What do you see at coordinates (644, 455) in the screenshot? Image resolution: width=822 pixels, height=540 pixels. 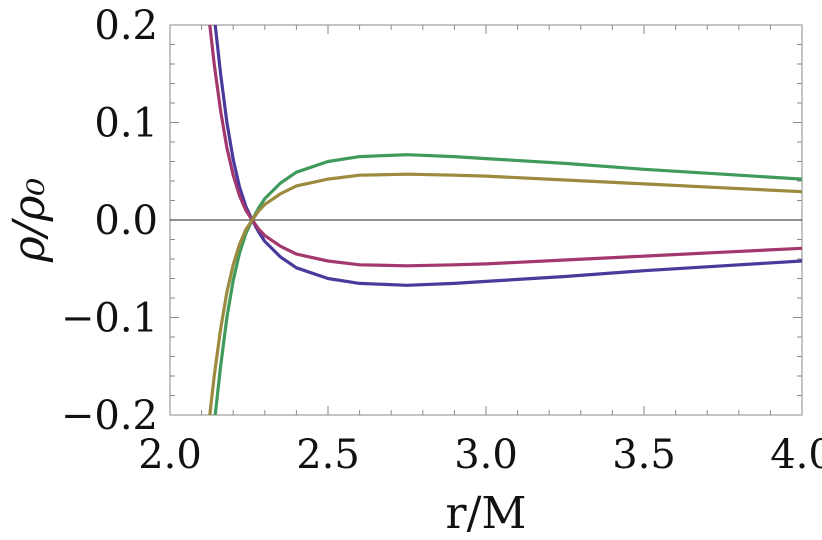 I see `x-tick-label: 3.5` at bounding box center [644, 455].